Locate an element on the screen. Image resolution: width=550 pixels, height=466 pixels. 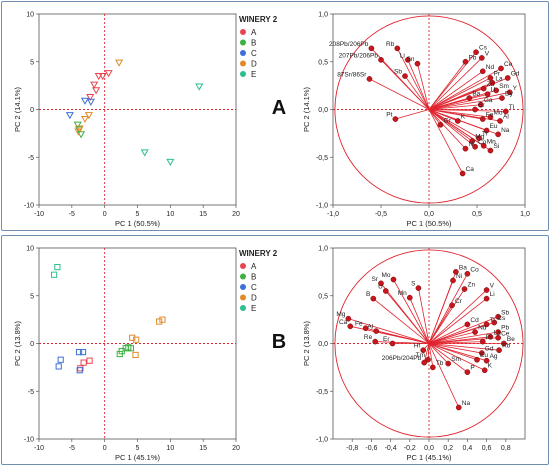
y-tick-label: 1,0 is located at coordinates (323, 249).